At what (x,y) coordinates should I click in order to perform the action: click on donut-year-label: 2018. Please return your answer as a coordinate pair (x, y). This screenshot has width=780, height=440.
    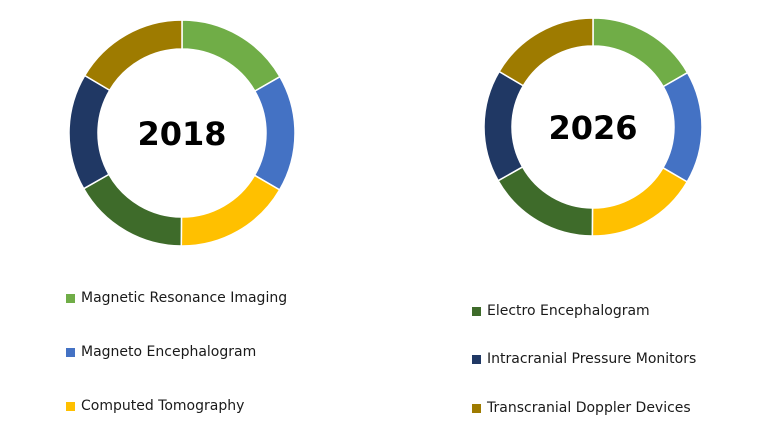
    Looking at the image, I should click on (181, 134).